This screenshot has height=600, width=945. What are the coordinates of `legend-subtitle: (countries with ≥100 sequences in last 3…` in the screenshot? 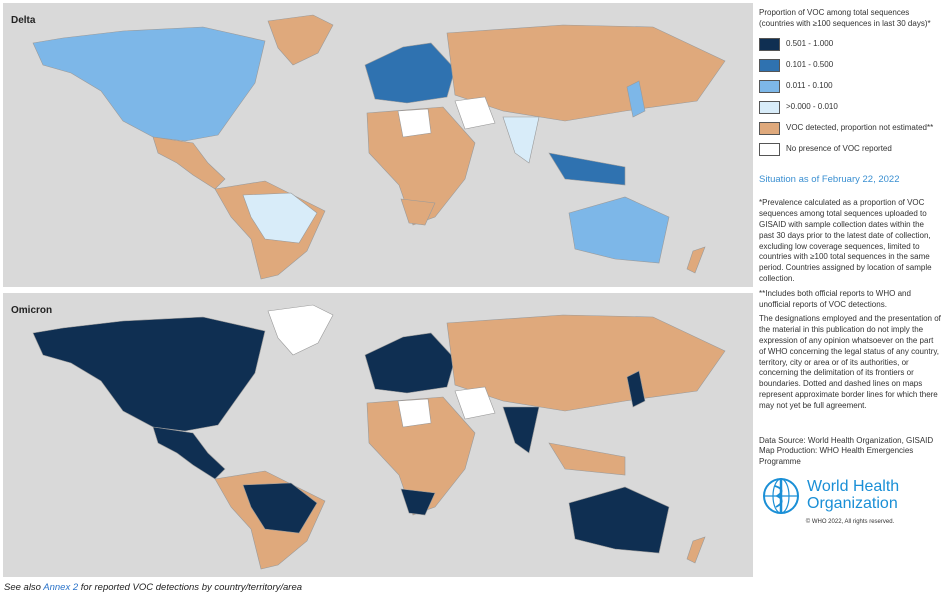 It's located at (845, 23).